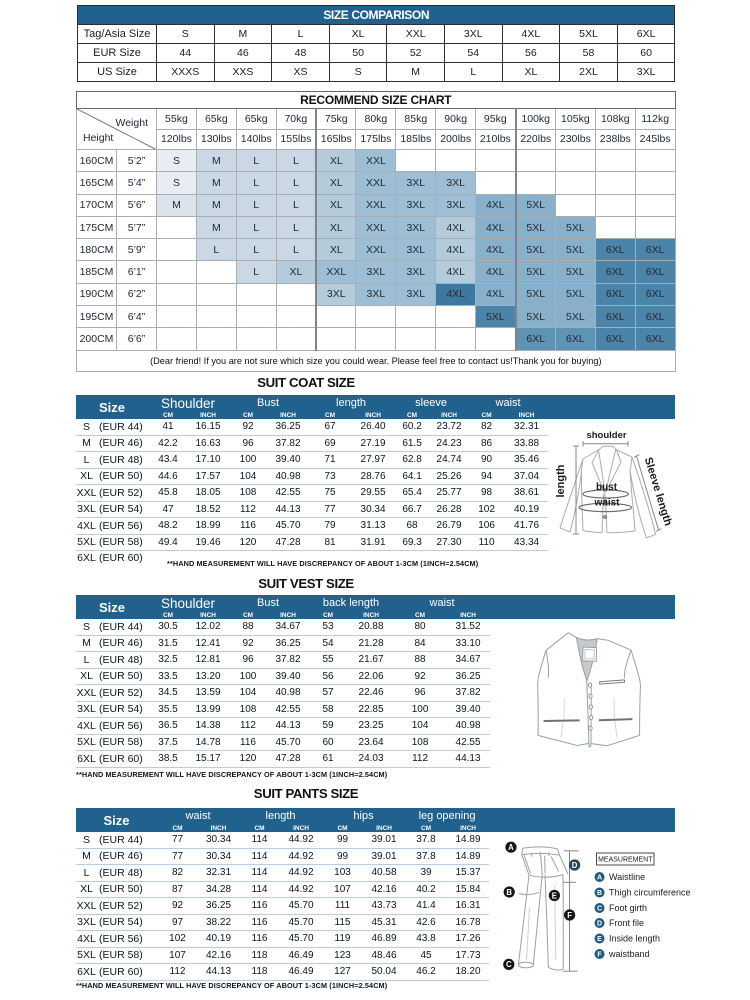  I want to click on svg-text: MEASUREMENT, so click(625, 859).